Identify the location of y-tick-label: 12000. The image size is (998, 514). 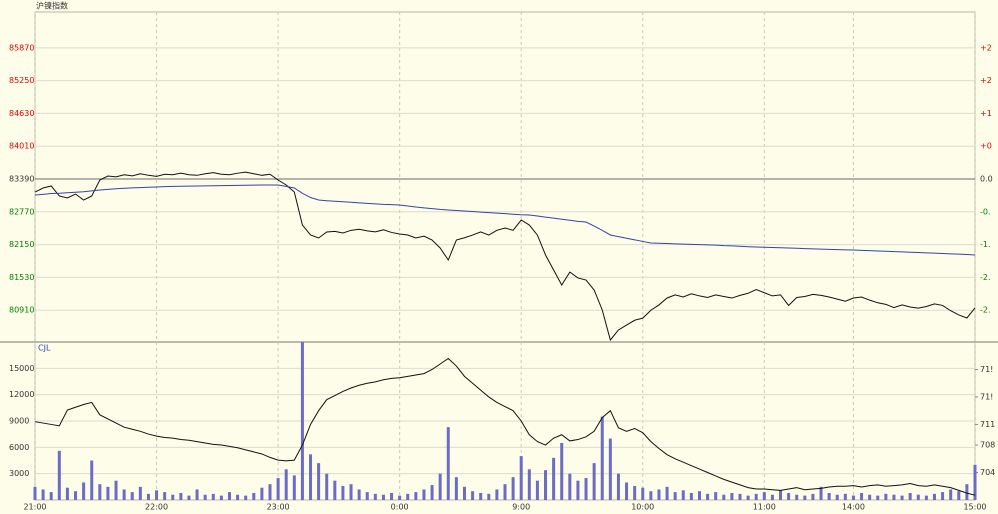
(21, 394).